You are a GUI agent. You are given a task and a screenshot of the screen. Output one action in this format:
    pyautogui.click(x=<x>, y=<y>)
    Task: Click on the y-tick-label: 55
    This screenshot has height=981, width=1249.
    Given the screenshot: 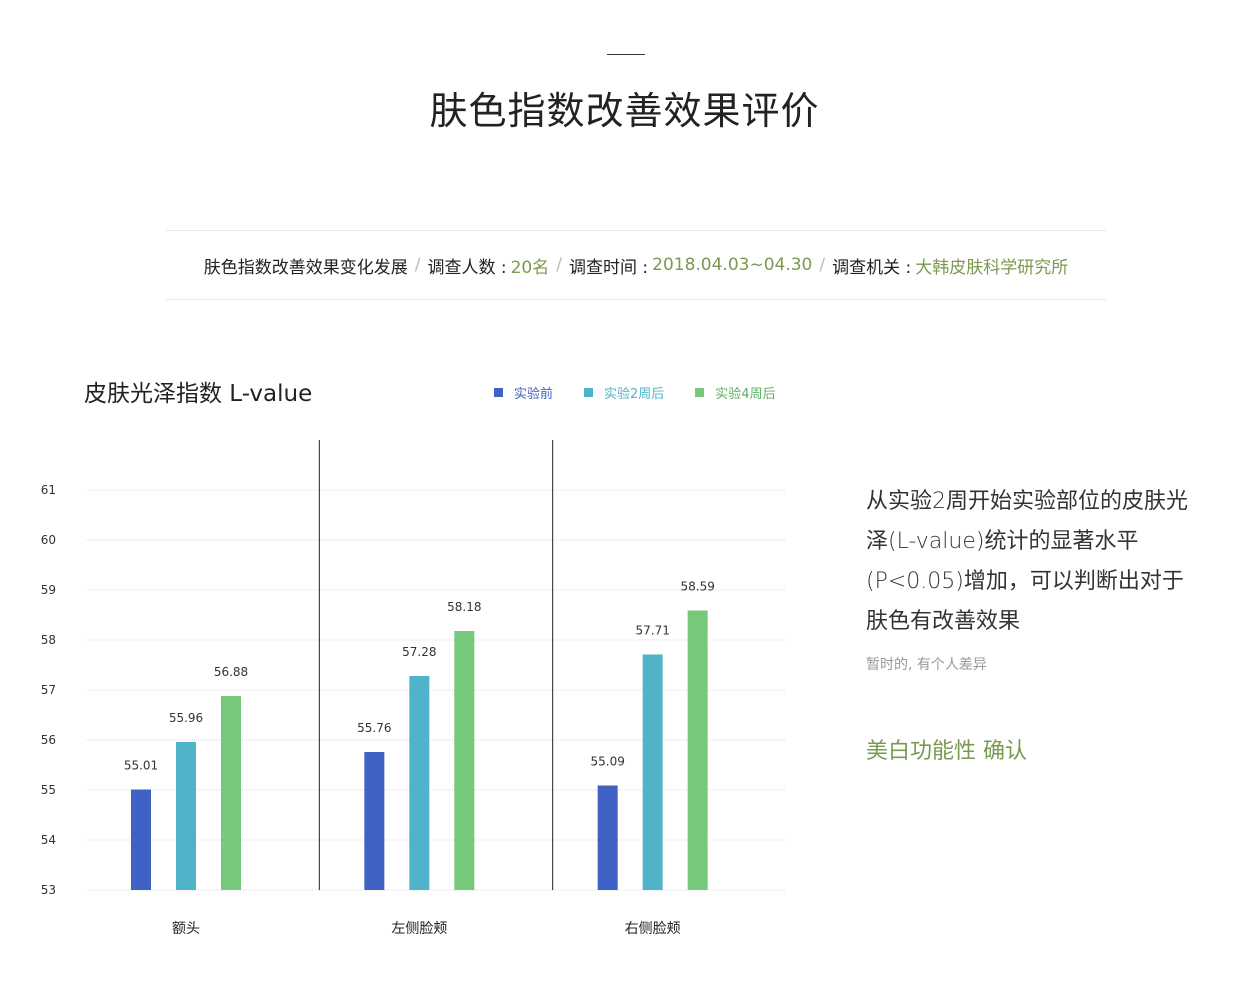 What is the action you would take?
    pyautogui.click(x=48, y=790)
    